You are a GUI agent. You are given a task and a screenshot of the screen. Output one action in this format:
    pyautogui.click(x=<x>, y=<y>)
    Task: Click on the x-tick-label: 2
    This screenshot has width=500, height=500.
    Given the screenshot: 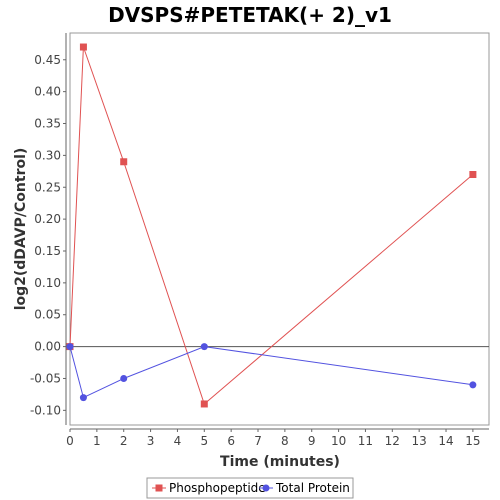 What is the action you would take?
    pyautogui.click(x=124, y=441)
    